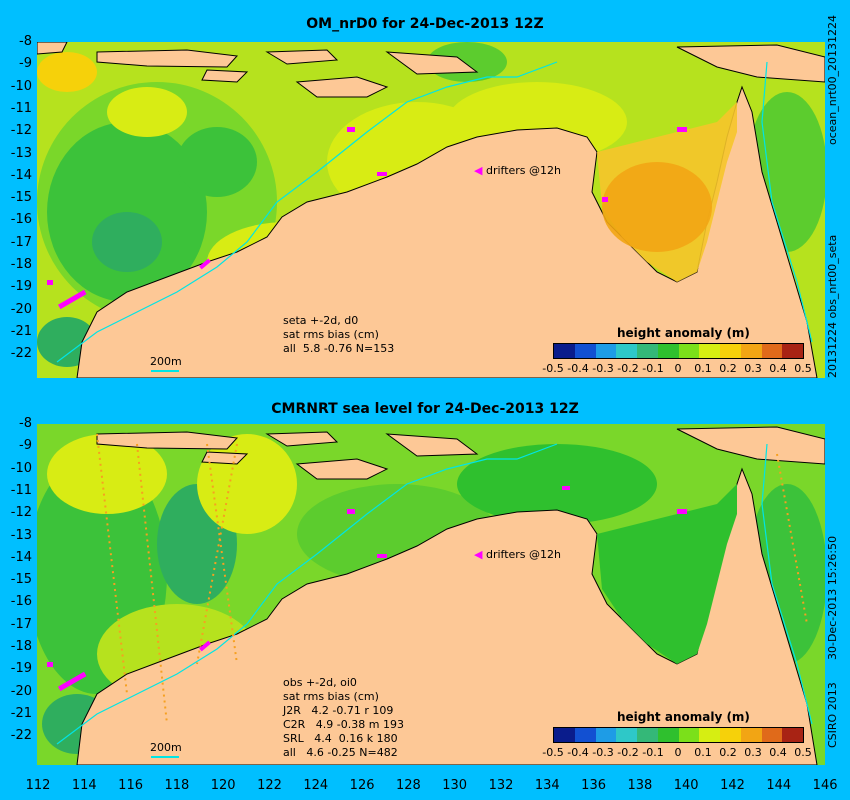 Image resolution: width=850 pixels, height=800 pixels. I want to click on panel2-lat-tick: -19, so click(21, 669).